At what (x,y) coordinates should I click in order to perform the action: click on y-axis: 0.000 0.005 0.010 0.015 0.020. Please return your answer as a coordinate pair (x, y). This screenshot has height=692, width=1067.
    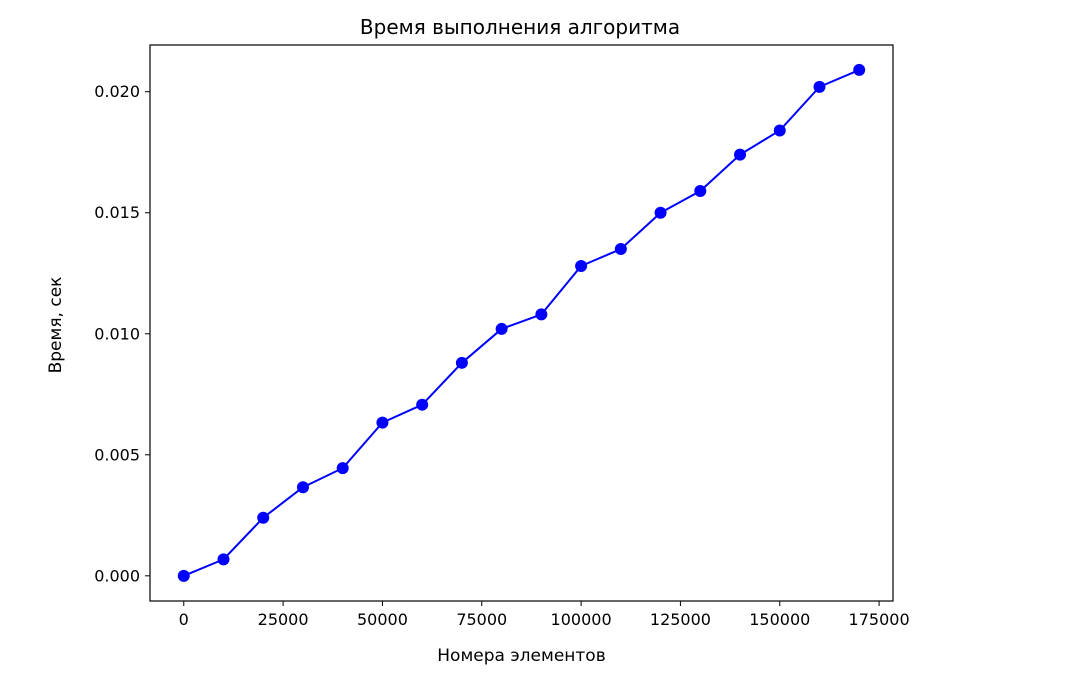
    Looking at the image, I should click on (122, 333).